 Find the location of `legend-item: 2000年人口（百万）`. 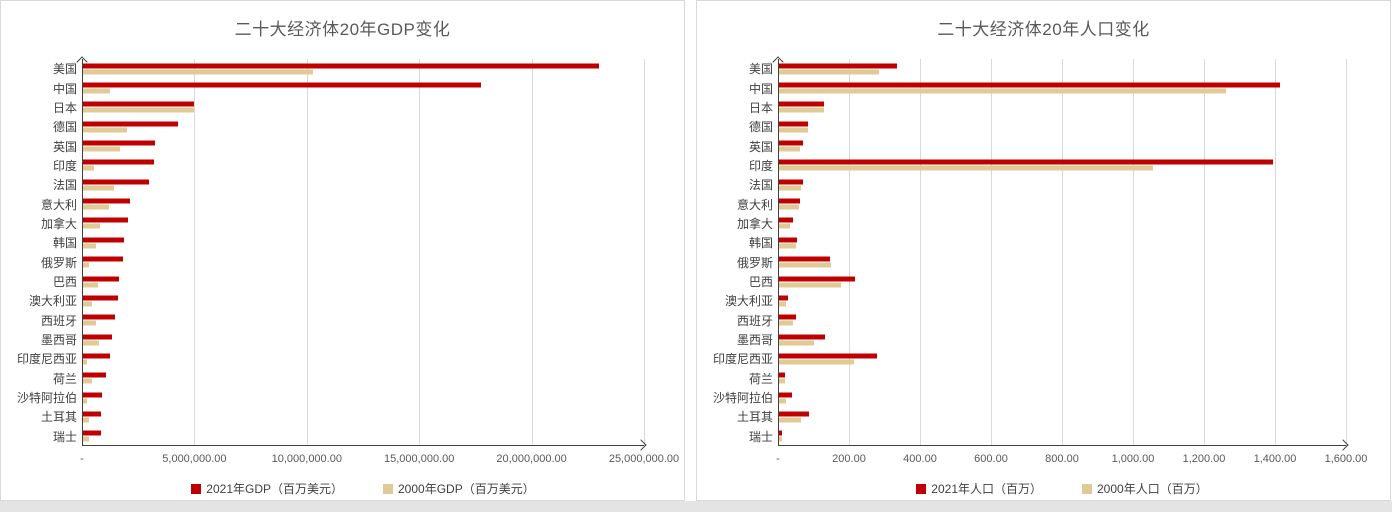

legend-item: 2000年人口（百万） is located at coordinates (1145, 488).